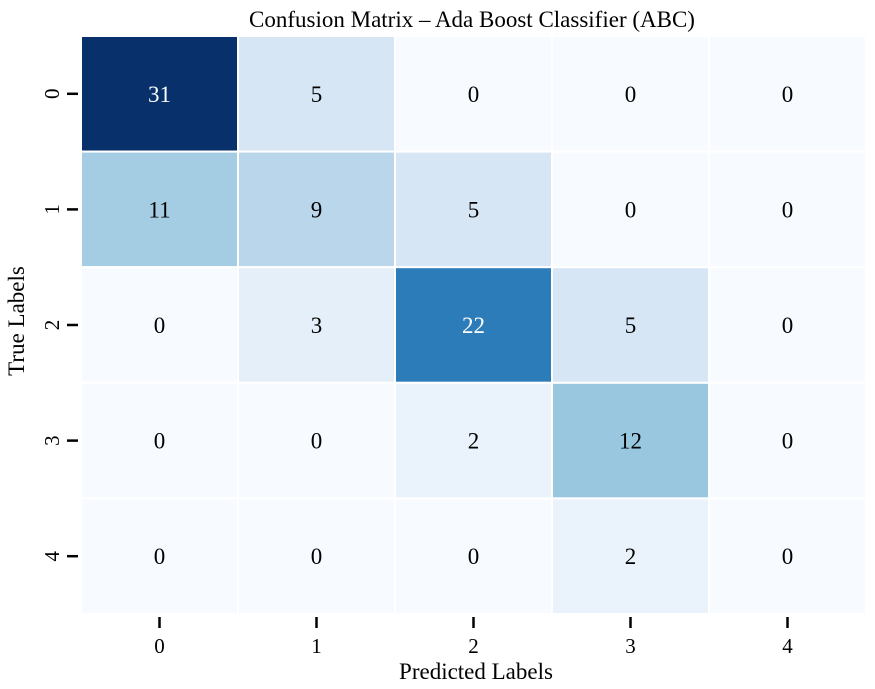 This screenshot has width=875, height=689. What do you see at coordinates (159, 646) in the screenshot?
I see `x-tick-label: 0` at bounding box center [159, 646].